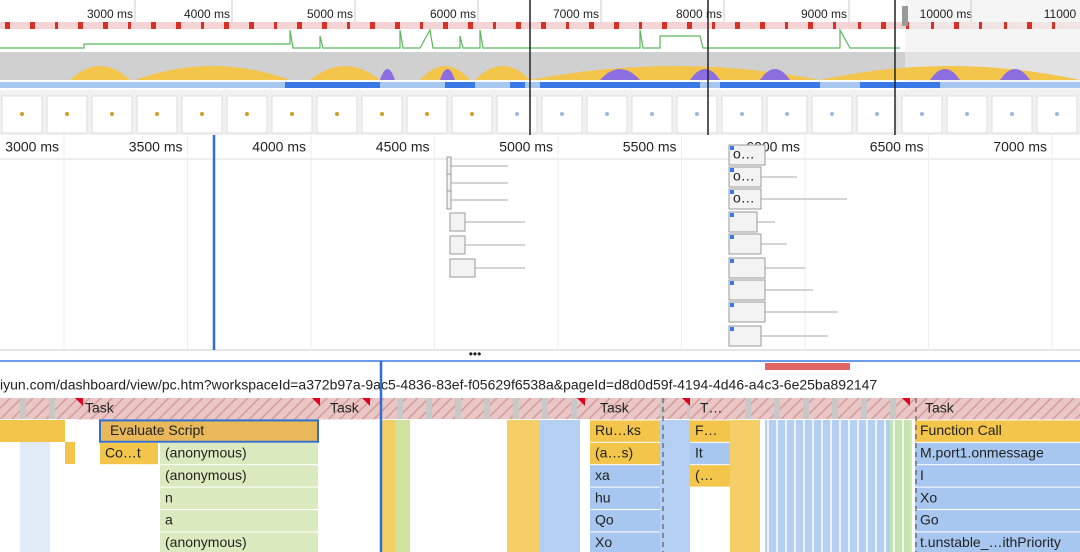 The width and height of the screenshot is (1080, 552). Describe the element at coordinates (699, 14) in the screenshot. I see `overview-tick-label: 8000 ms` at that location.